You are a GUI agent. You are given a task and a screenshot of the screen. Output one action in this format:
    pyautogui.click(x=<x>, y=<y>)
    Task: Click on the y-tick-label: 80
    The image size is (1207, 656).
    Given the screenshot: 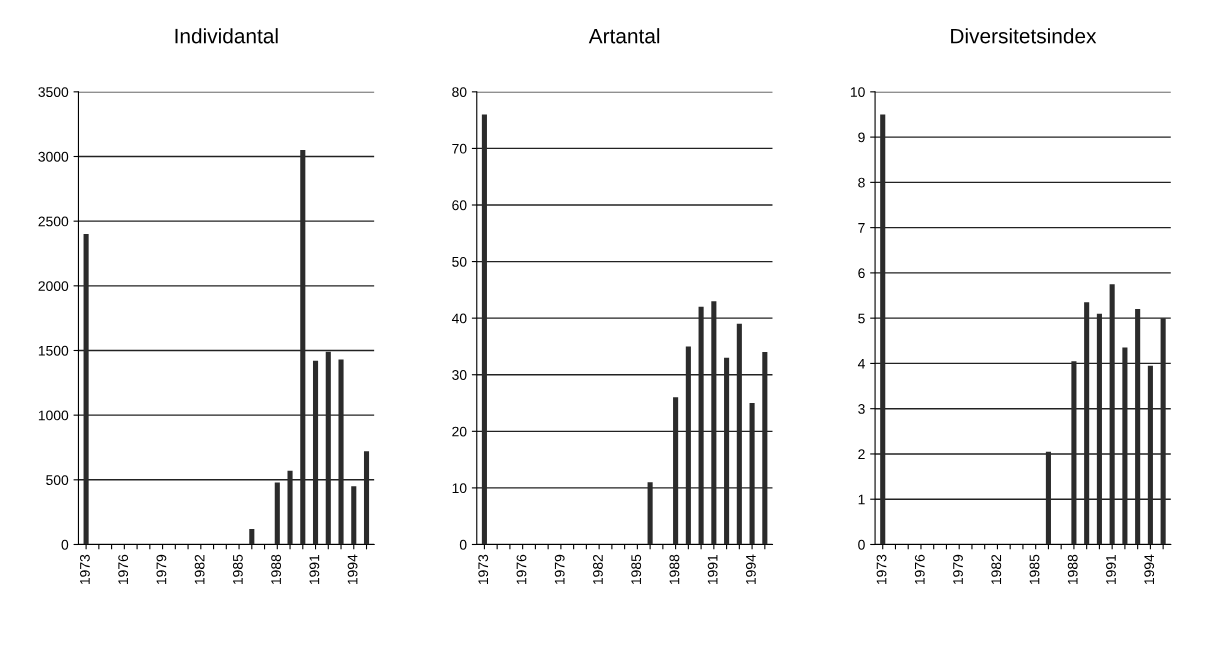 What is the action you would take?
    pyautogui.click(x=459, y=92)
    